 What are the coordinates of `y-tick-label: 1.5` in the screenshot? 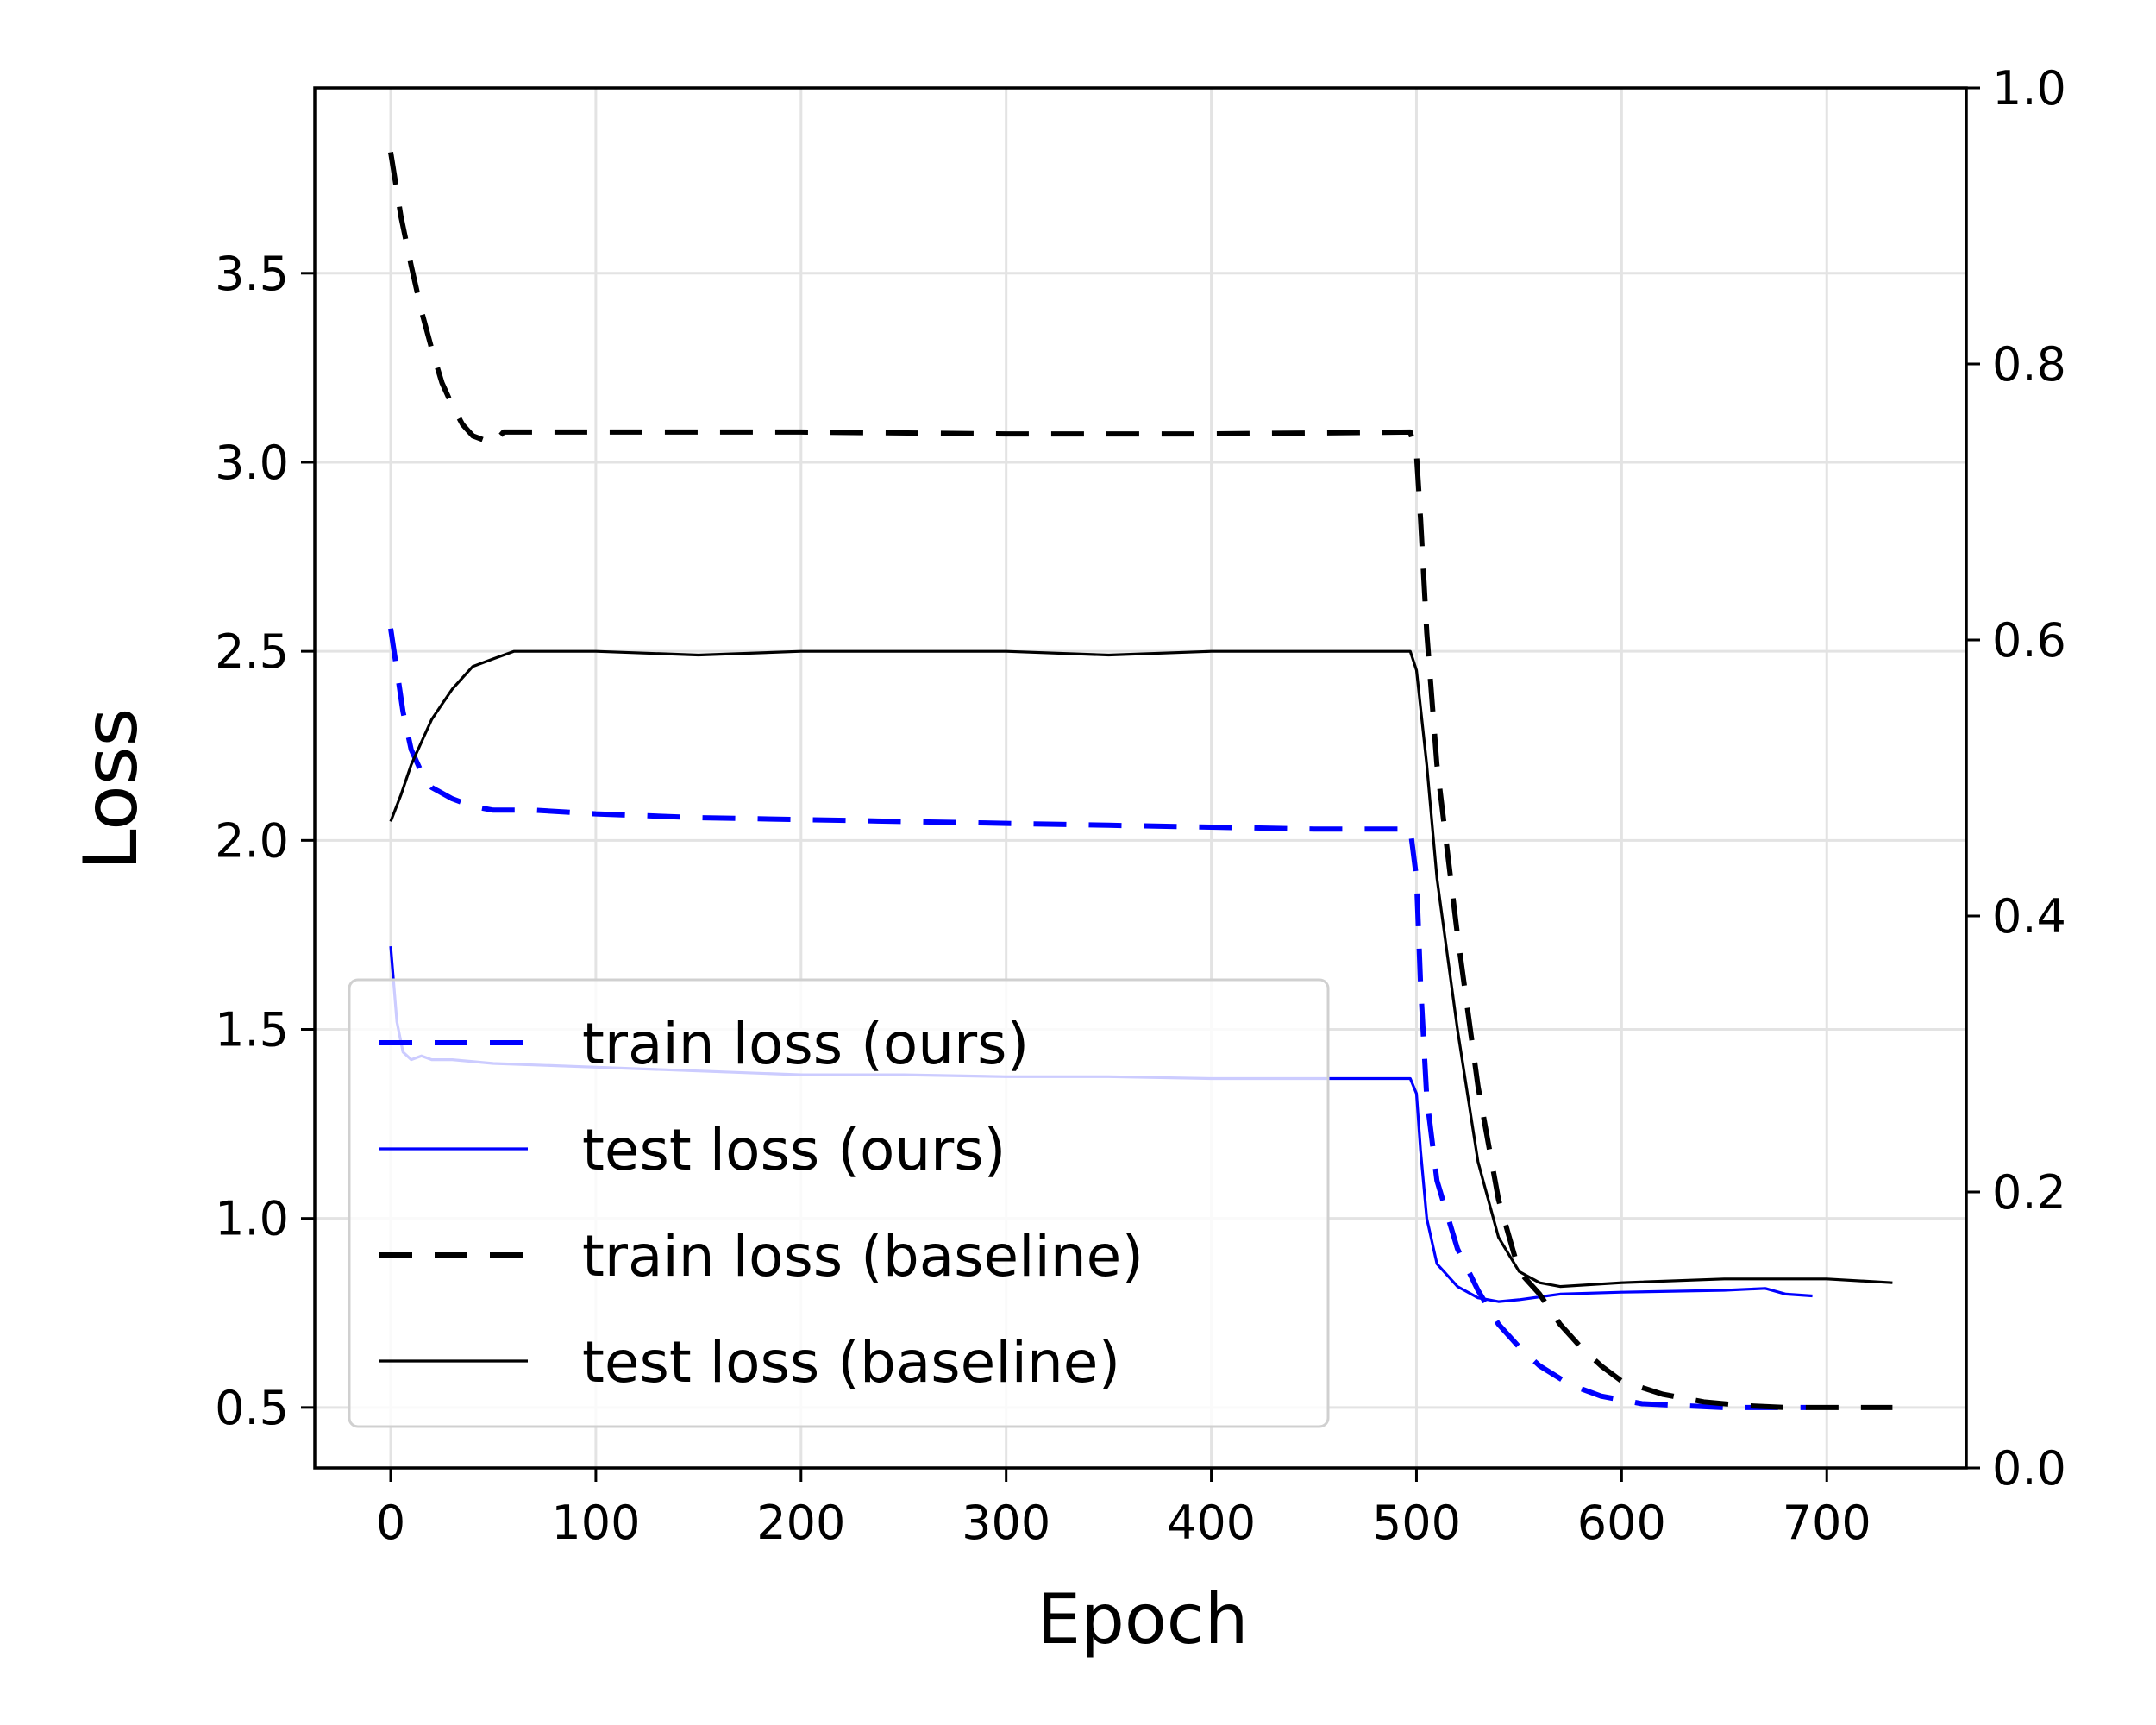 It's located at (252, 1030).